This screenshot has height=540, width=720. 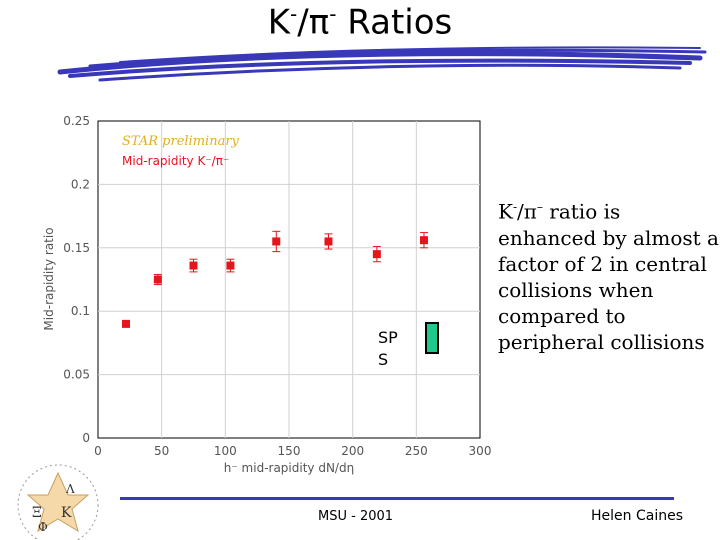 I want to click on x-tick-label: 200, so click(x=352, y=451).